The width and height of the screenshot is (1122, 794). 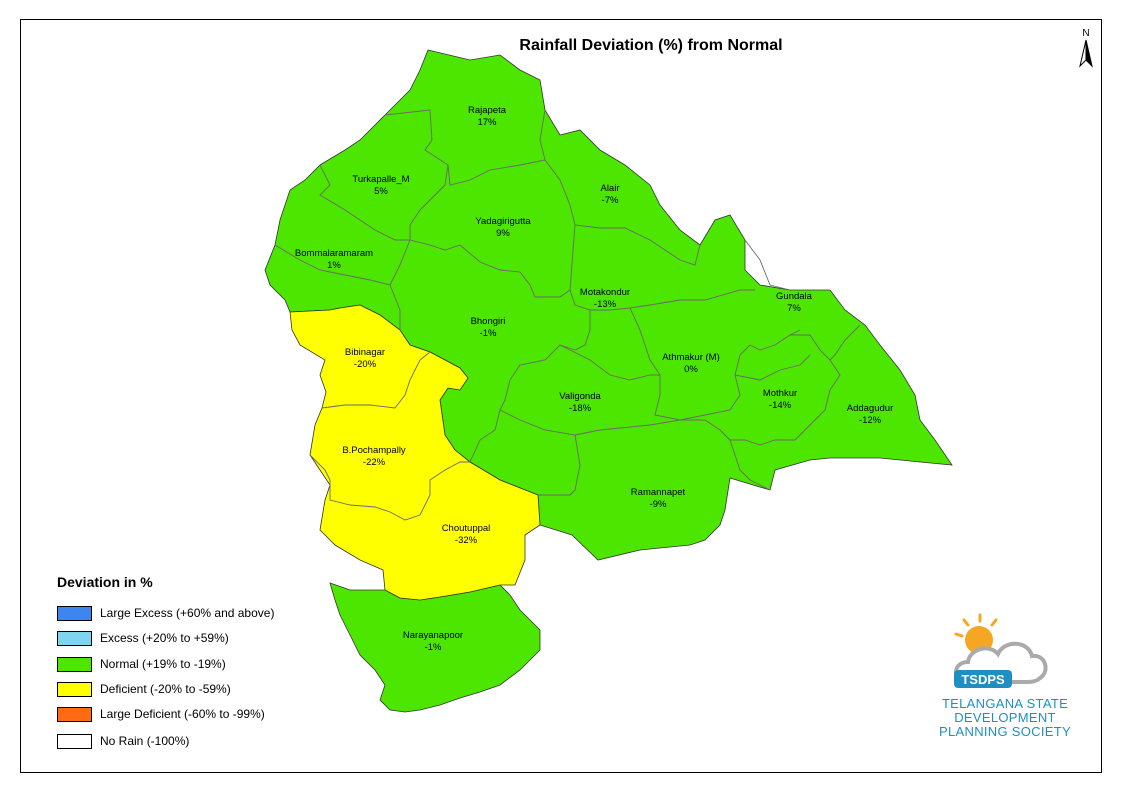 I want to click on map-label-name: Motakondur, so click(x=605, y=292).